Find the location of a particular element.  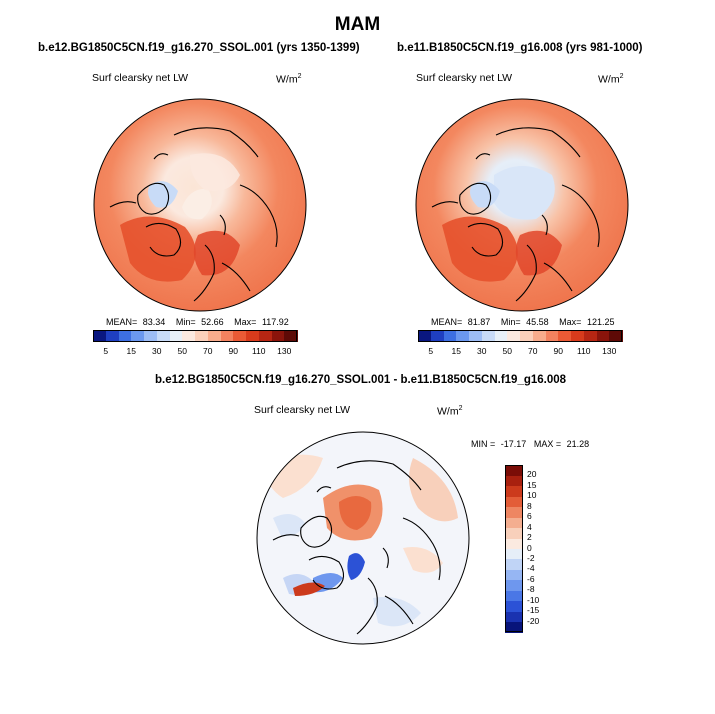

panel-3-units: W/m2 is located at coordinates (449, 411).